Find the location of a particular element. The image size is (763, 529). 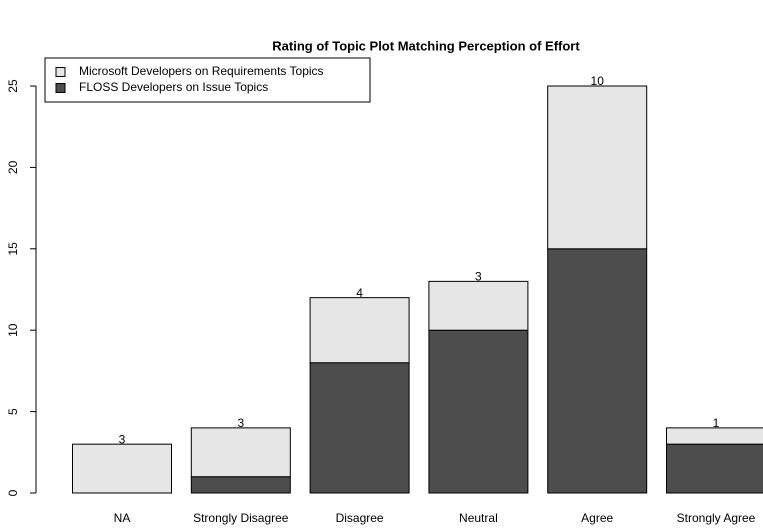

y-tick-label: 15 is located at coordinates (13, 249).